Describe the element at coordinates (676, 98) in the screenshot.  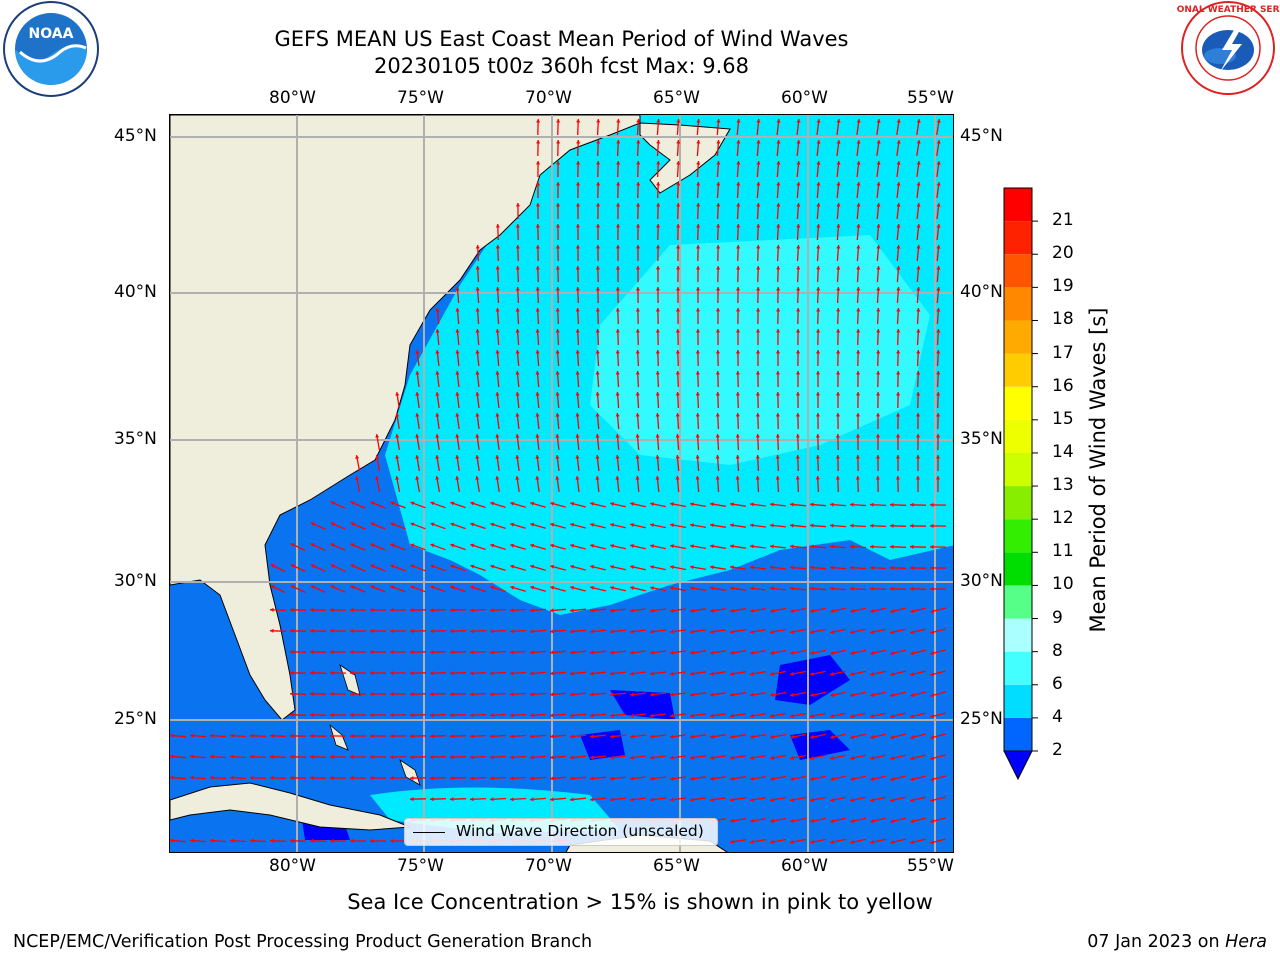
I see `lon-label-top: 65°W` at that location.